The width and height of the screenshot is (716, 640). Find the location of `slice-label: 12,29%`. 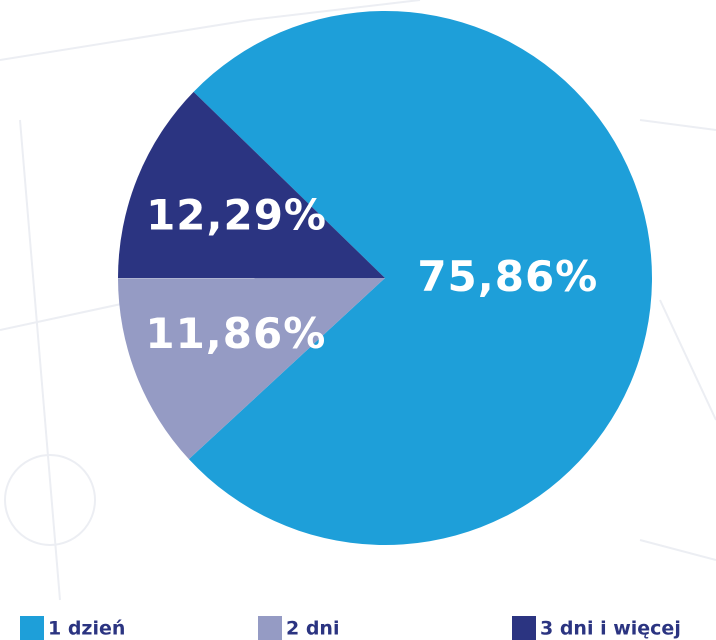

slice-label: 12,29% is located at coordinates (236, 214).